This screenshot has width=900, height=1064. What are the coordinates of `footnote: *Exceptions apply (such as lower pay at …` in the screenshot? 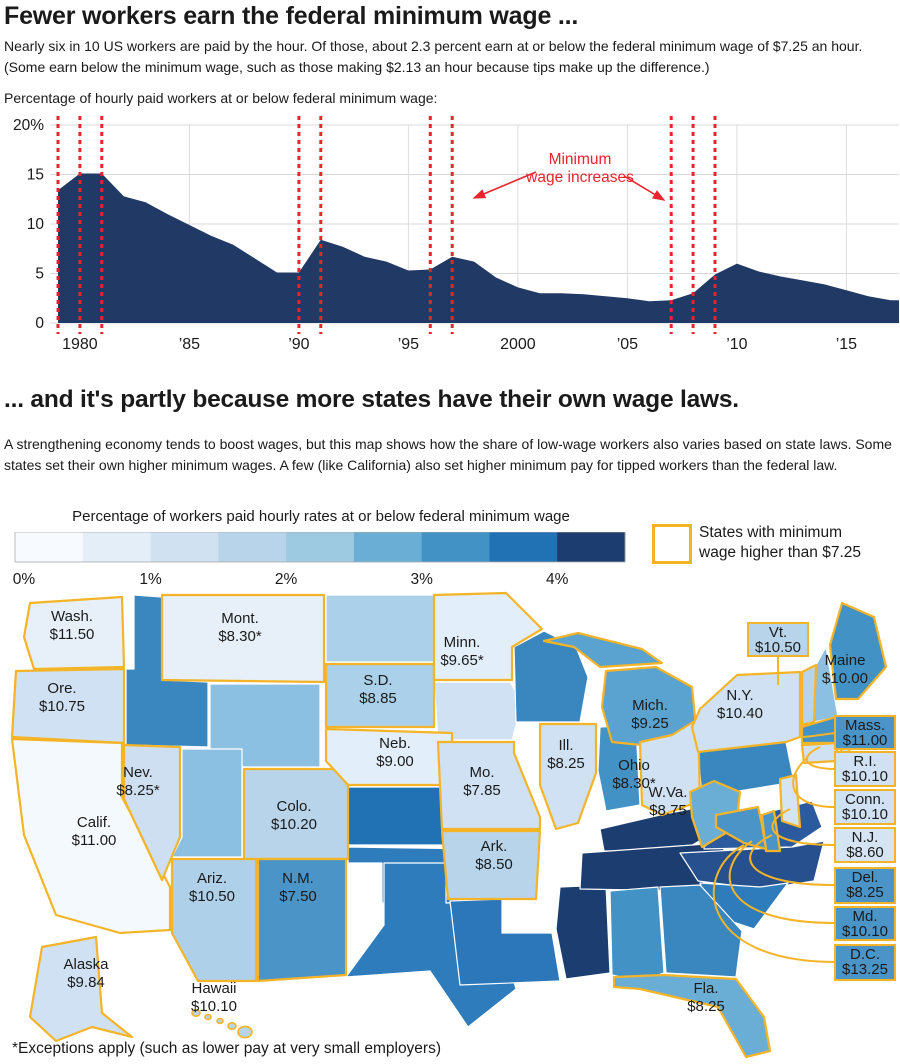 It's located at (227, 1048).